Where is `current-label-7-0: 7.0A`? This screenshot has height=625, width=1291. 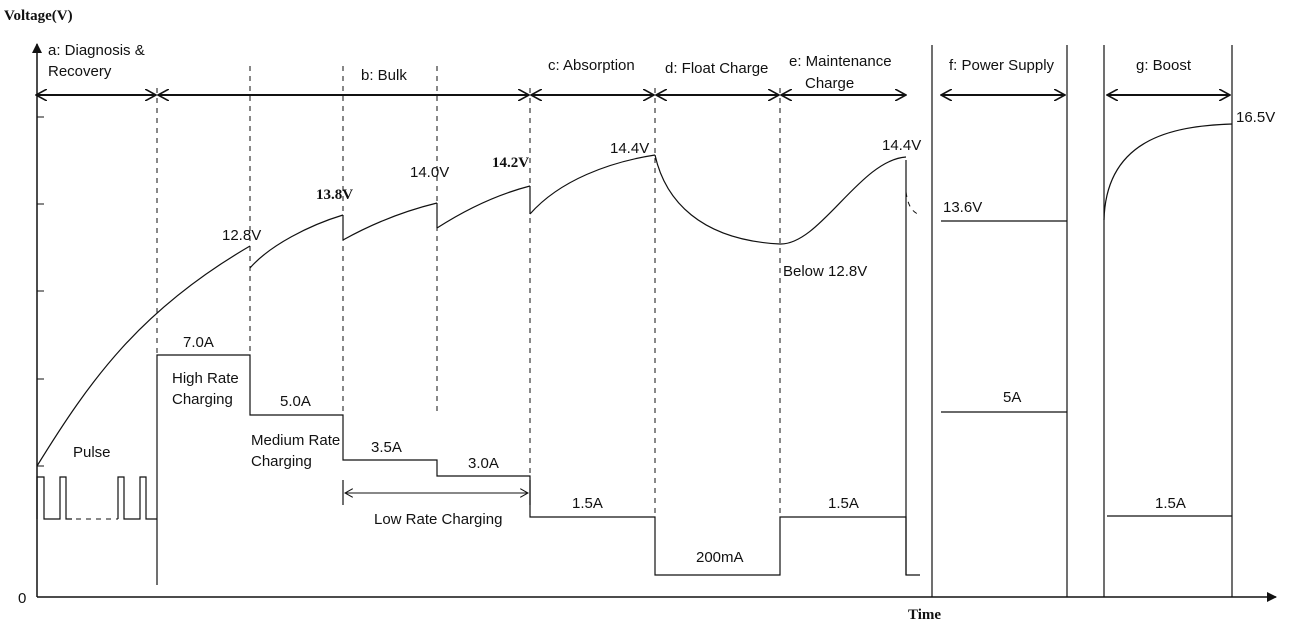
current-label-7-0: 7.0A is located at coordinates (198, 342).